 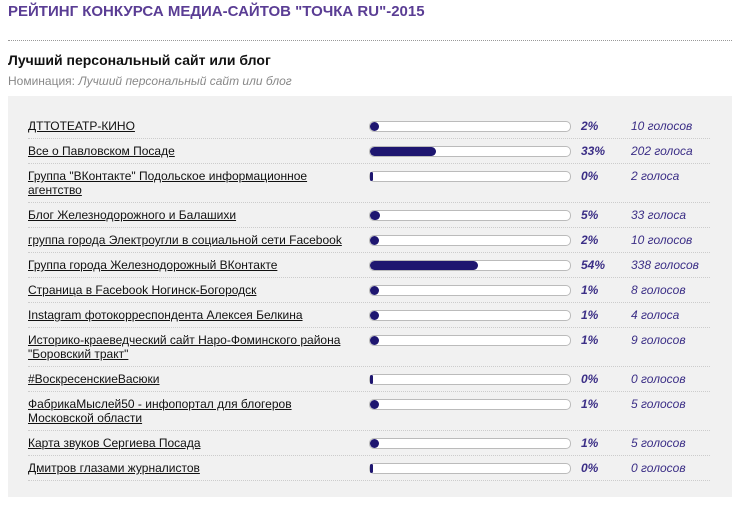 What do you see at coordinates (665, 265) in the screenshot?
I see `votes-label: 338 голосов` at bounding box center [665, 265].